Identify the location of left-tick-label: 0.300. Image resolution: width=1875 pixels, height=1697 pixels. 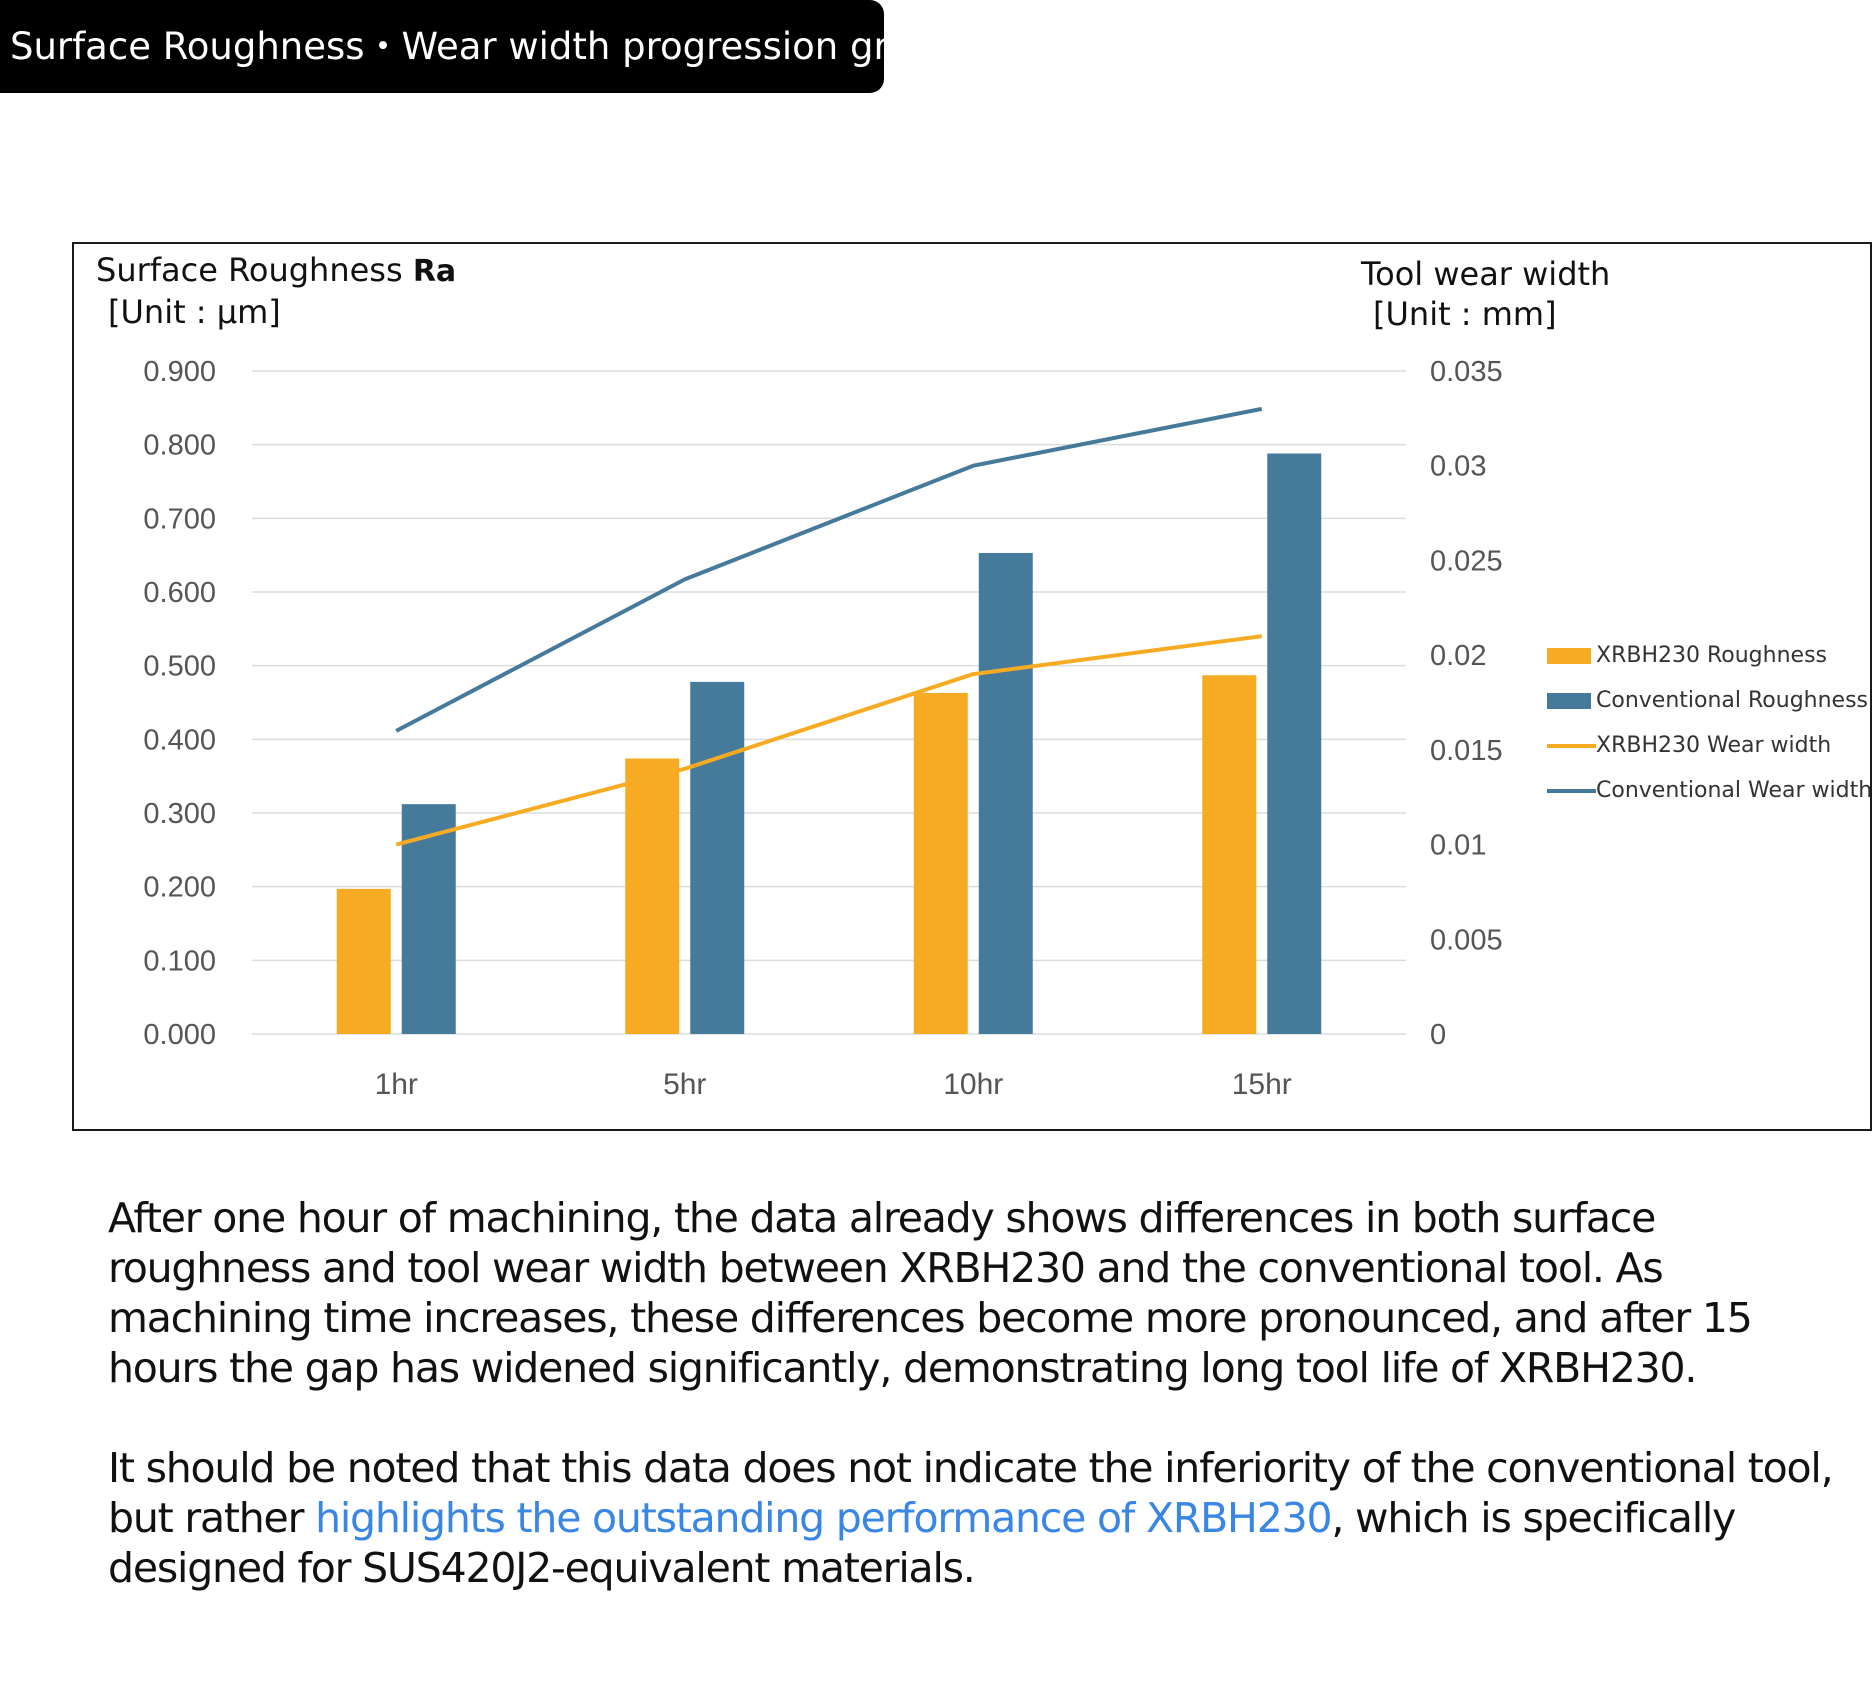
(179, 814).